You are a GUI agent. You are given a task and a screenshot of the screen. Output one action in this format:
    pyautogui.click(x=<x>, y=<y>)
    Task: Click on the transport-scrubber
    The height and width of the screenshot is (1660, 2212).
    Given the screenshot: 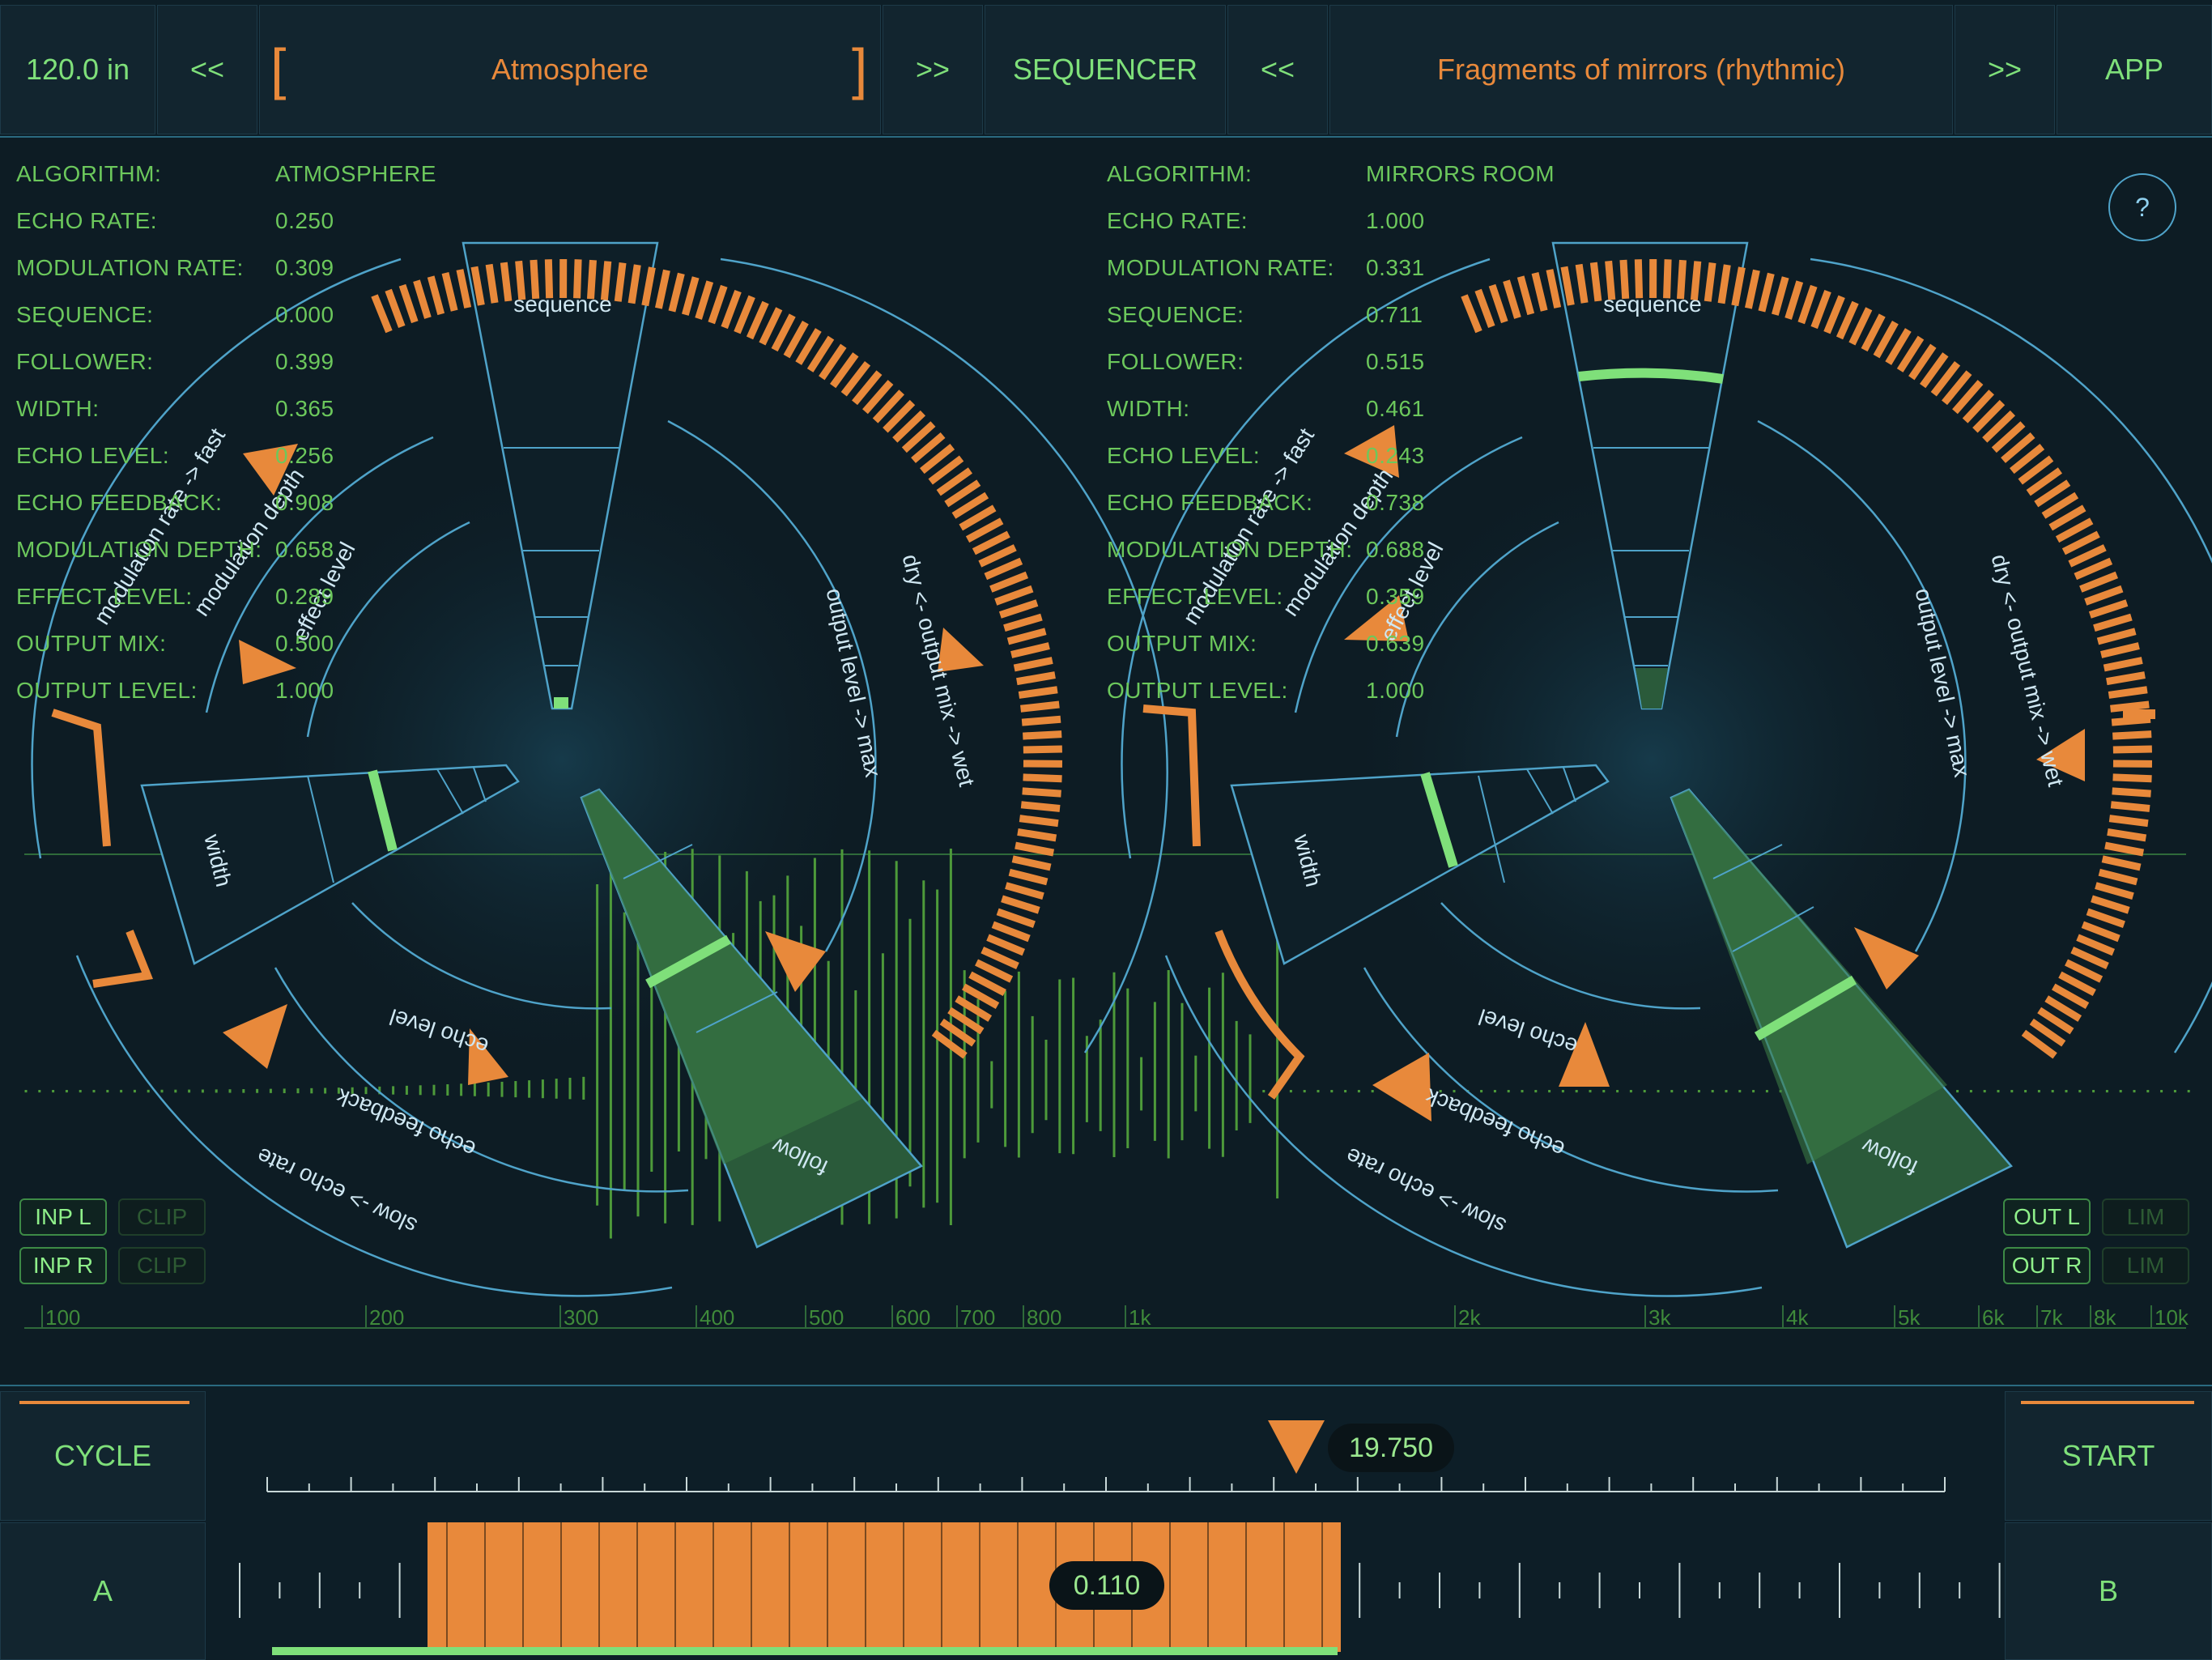 What is the action you would take?
    pyautogui.click(x=1105, y=1523)
    